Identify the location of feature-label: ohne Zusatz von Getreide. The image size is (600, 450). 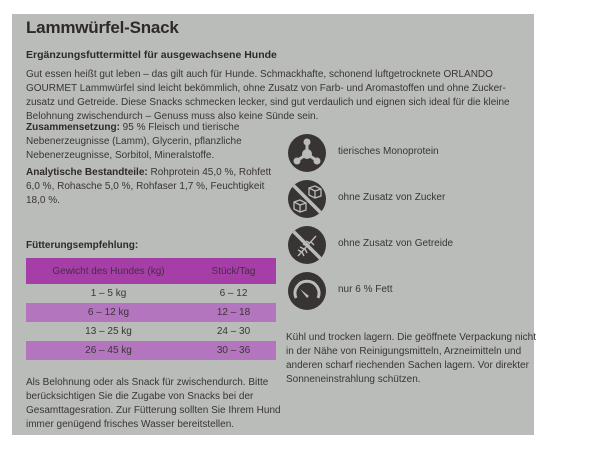
(396, 243).